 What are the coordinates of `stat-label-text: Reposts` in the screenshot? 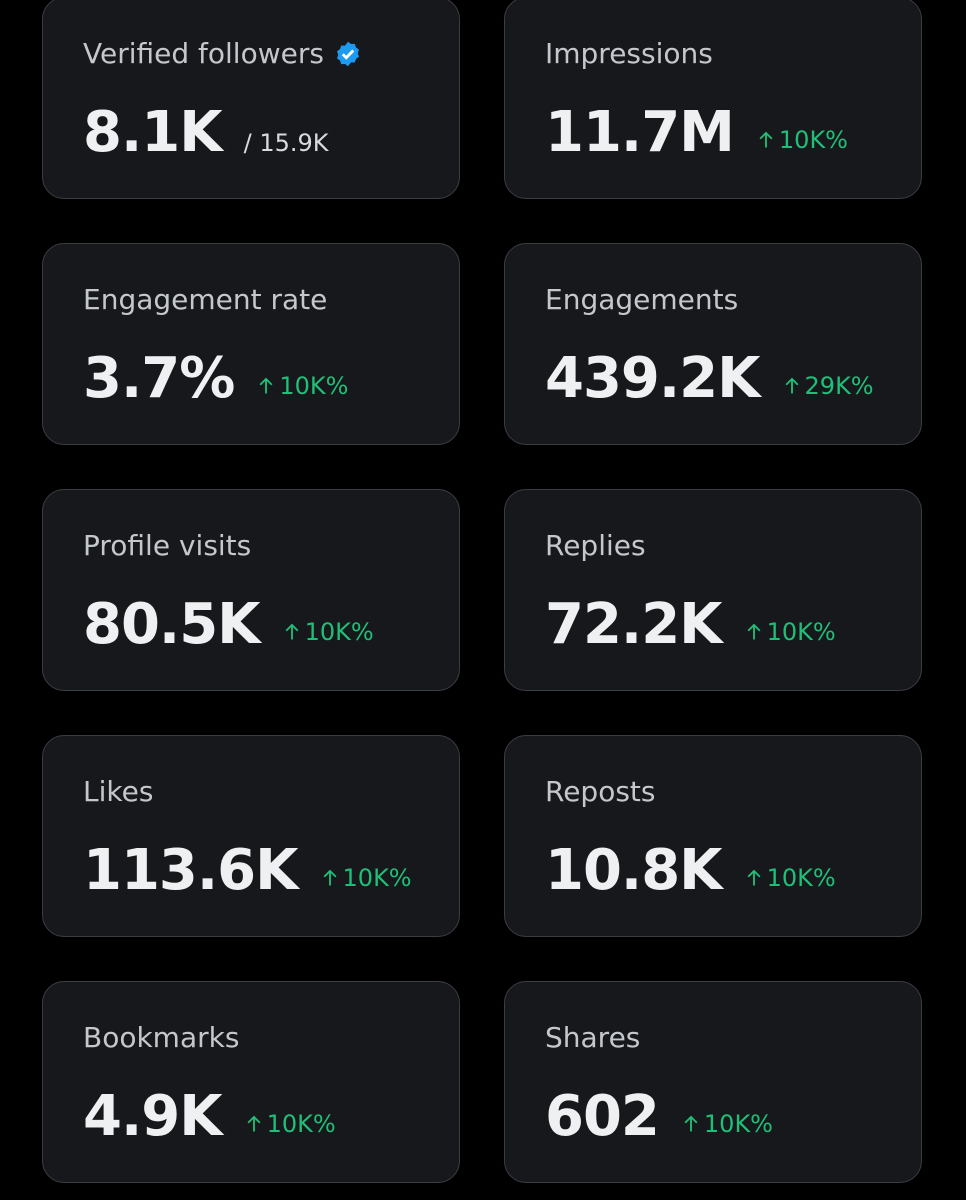 It's located at (600, 791).